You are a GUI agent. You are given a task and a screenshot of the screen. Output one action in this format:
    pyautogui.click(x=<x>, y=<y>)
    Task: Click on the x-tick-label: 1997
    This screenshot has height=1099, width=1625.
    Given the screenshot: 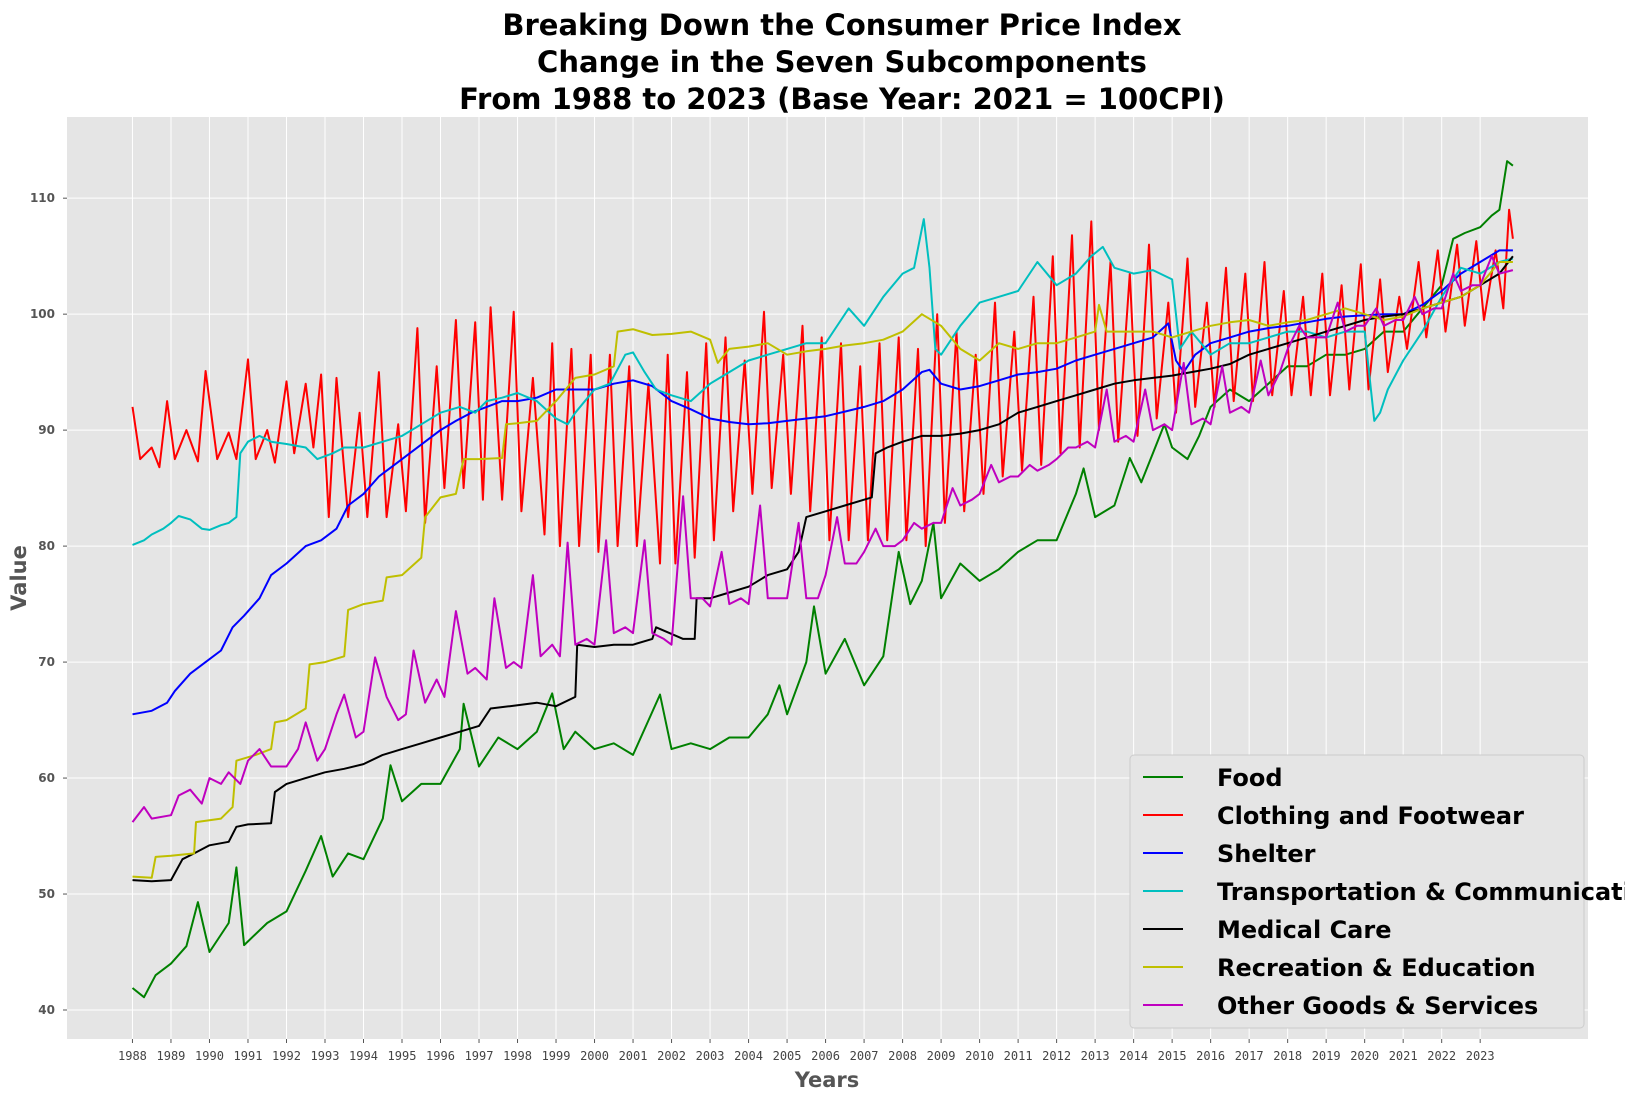 What is the action you would take?
    pyautogui.click(x=479, y=1056)
    